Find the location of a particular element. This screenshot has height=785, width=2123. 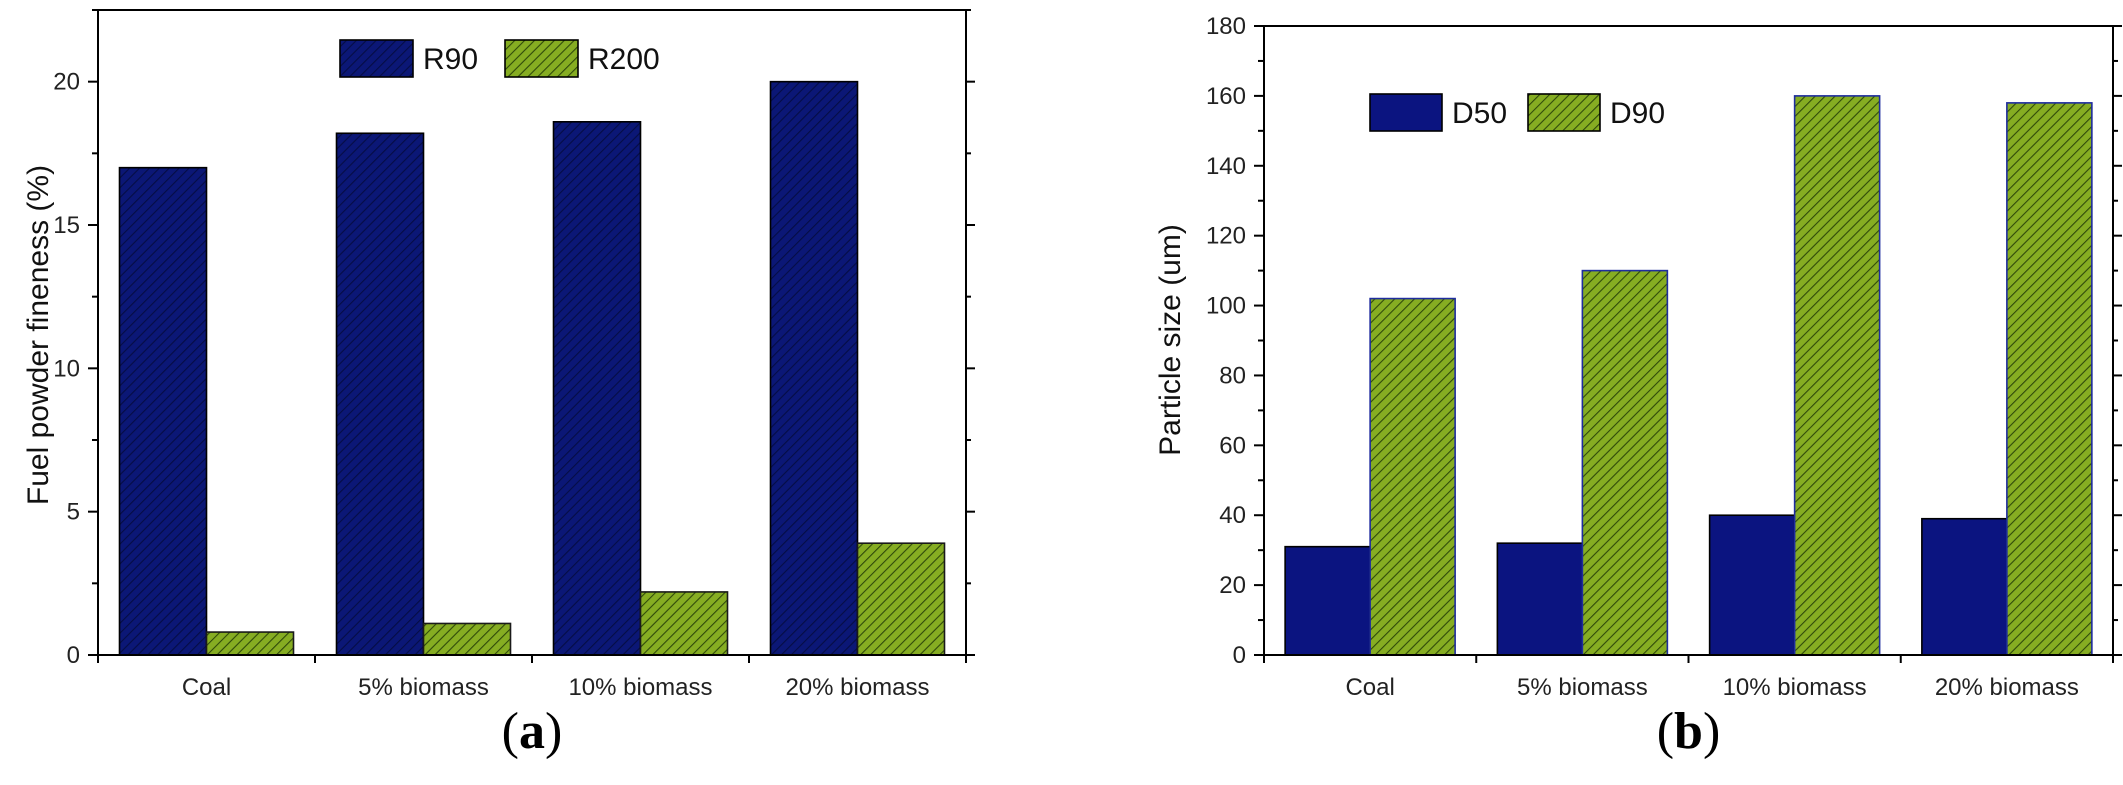

panel-b-ytick-label: 120 is located at coordinates (1226, 236).